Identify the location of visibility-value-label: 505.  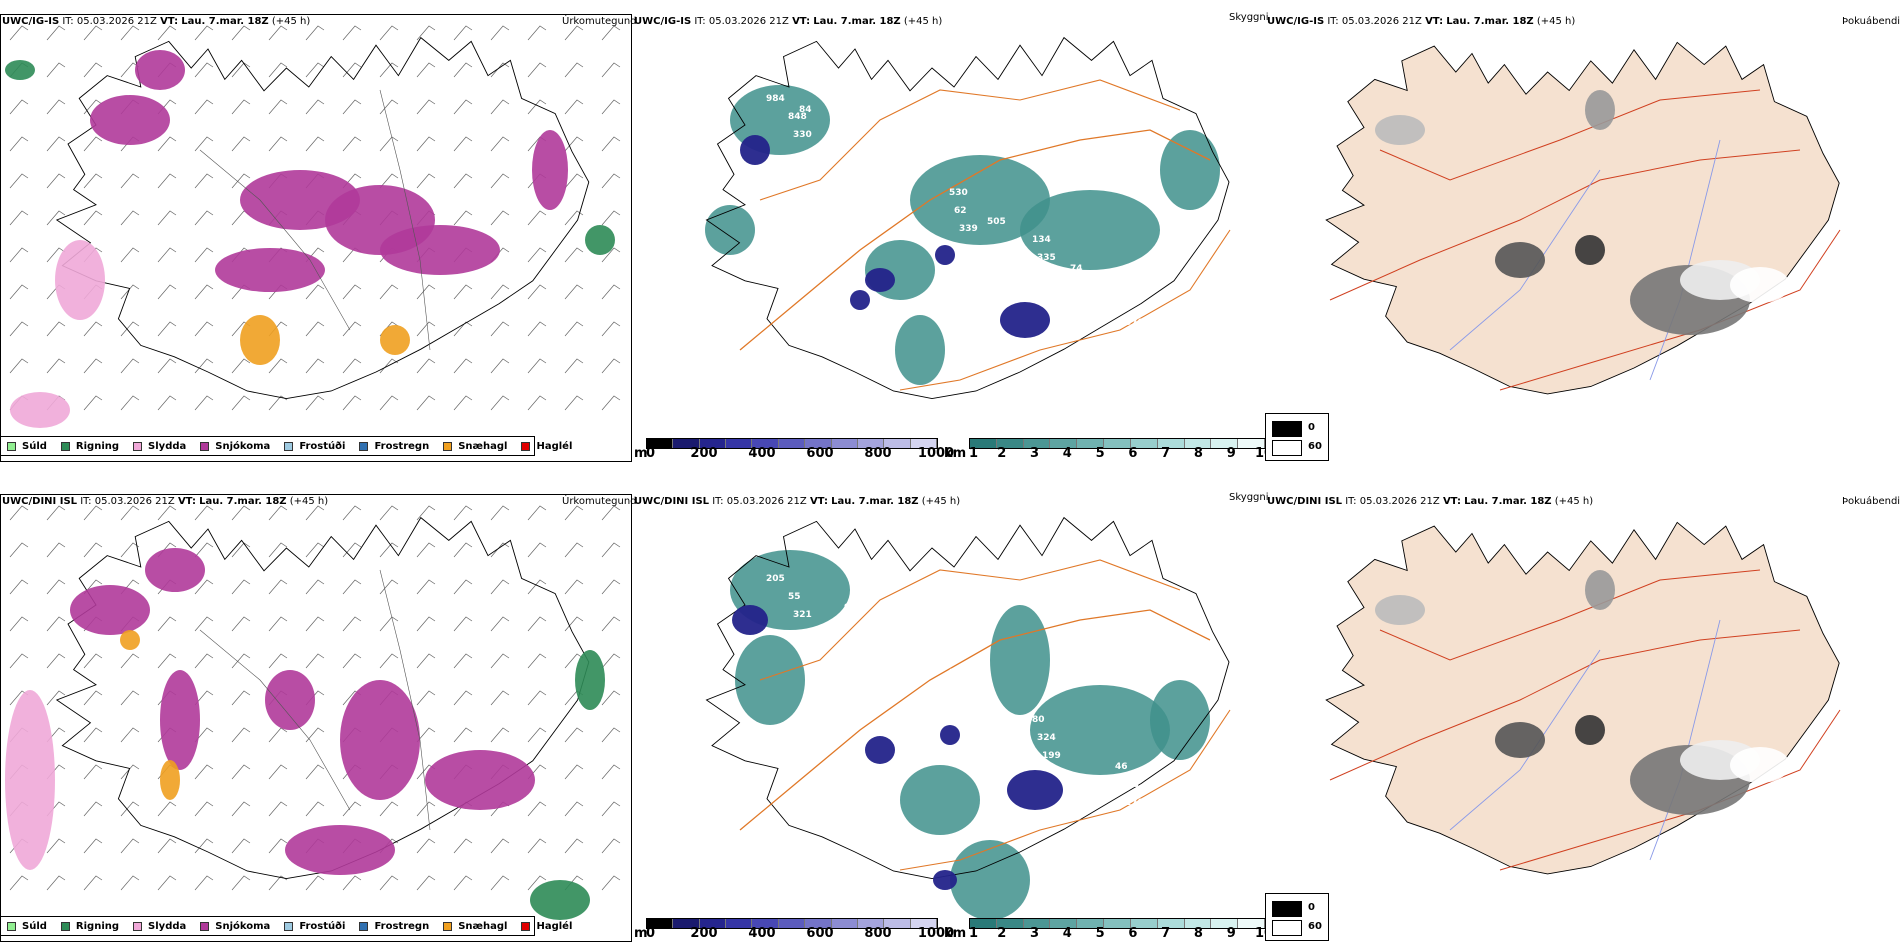
(996, 222).